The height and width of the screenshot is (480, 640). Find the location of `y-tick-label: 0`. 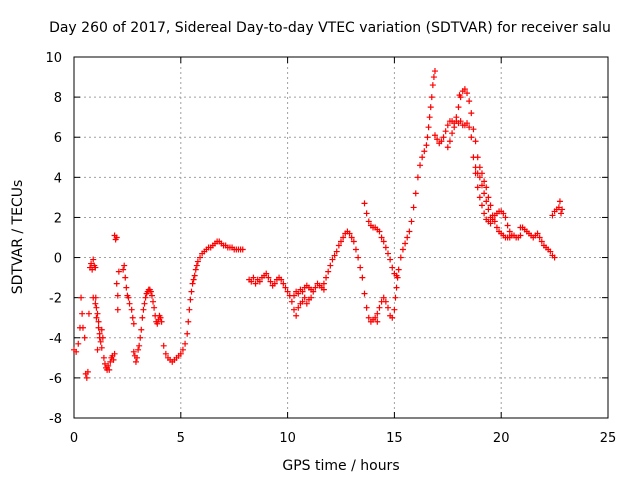

y-tick-label: 0 is located at coordinates (58, 259).